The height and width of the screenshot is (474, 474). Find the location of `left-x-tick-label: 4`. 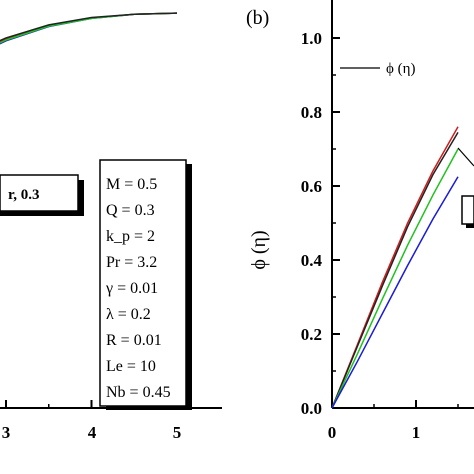

left-x-tick-label: 4 is located at coordinates (92, 432).